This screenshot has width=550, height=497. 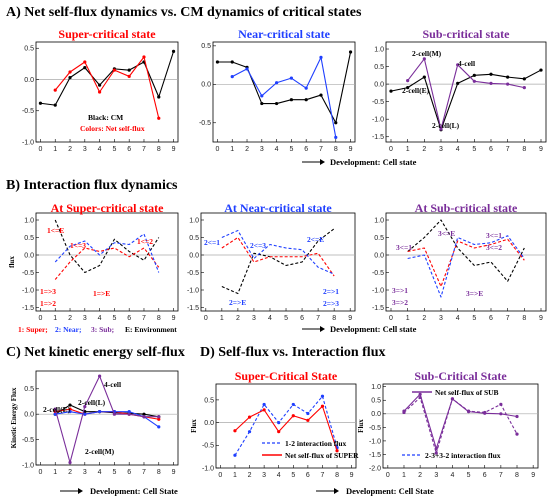 What do you see at coordinates (379, 85) in the screenshot?
I see `y-tick-label: 0.0` at bounding box center [379, 85].